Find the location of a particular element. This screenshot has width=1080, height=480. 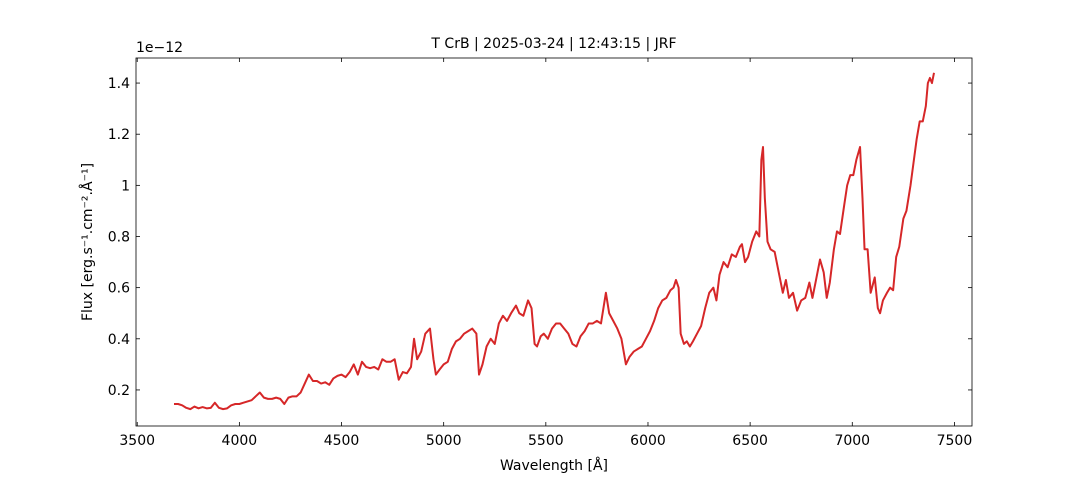

chart-title: T CrB | 2025-03-24 | 12:43:15 | JRF is located at coordinates (553, 44).